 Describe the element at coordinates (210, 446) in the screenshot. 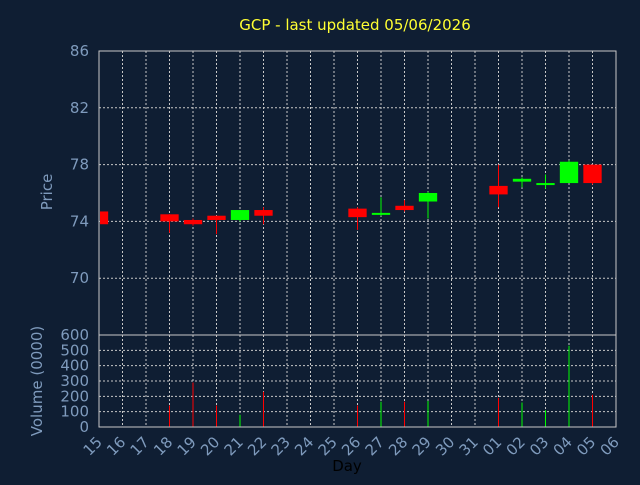

I see `x-tick-label: 20` at that location.